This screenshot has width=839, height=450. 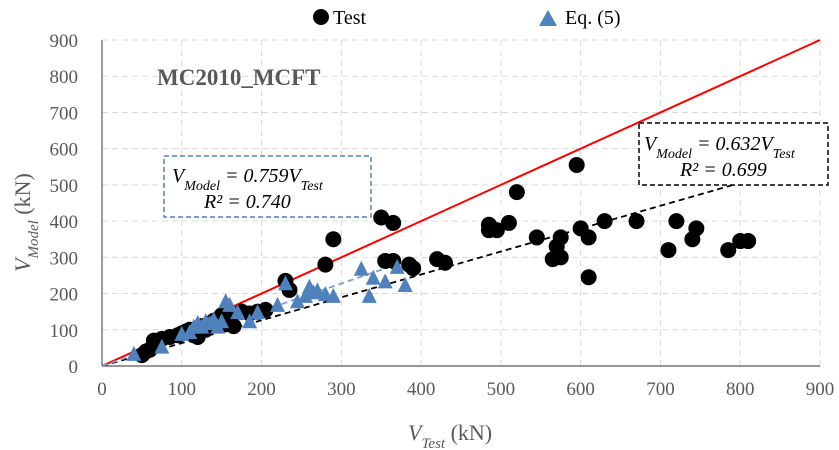 What do you see at coordinates (593, 18) in the screenshot?
I see `legend-eq5-label: Eq. (5)` at bounding box center [593, 18].